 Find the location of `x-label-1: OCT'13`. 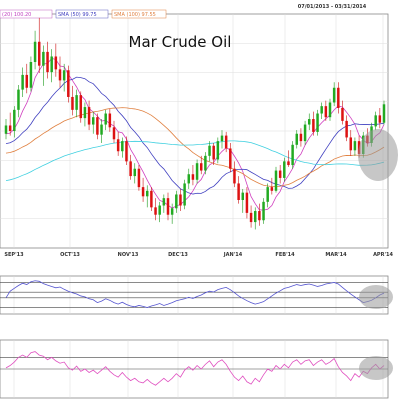

x-label-1: OCT'13 is located at coordinates (70, 255).